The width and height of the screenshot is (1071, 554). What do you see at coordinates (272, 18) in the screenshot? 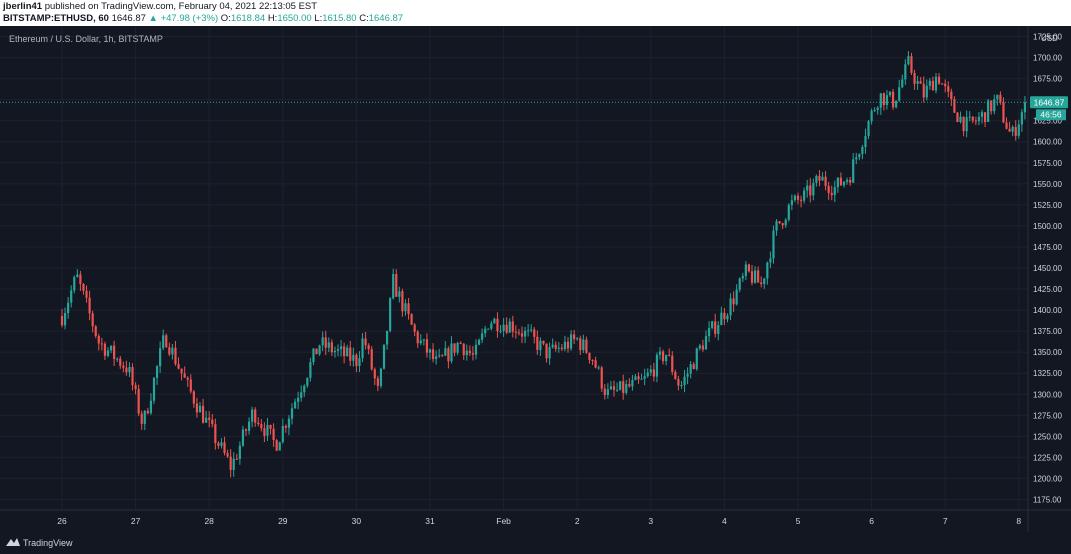
I see `high-label: H:` at bounding box center [272, 18].